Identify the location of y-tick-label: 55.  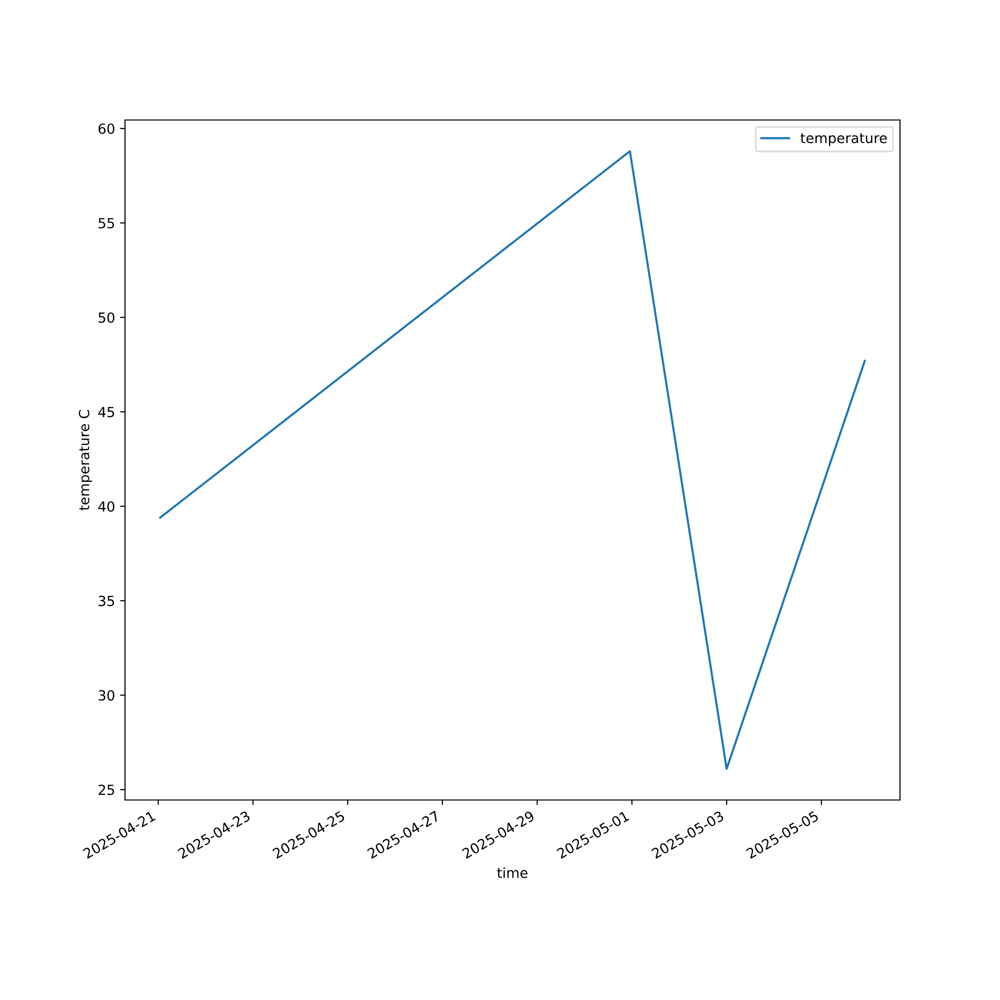
(106, 223).